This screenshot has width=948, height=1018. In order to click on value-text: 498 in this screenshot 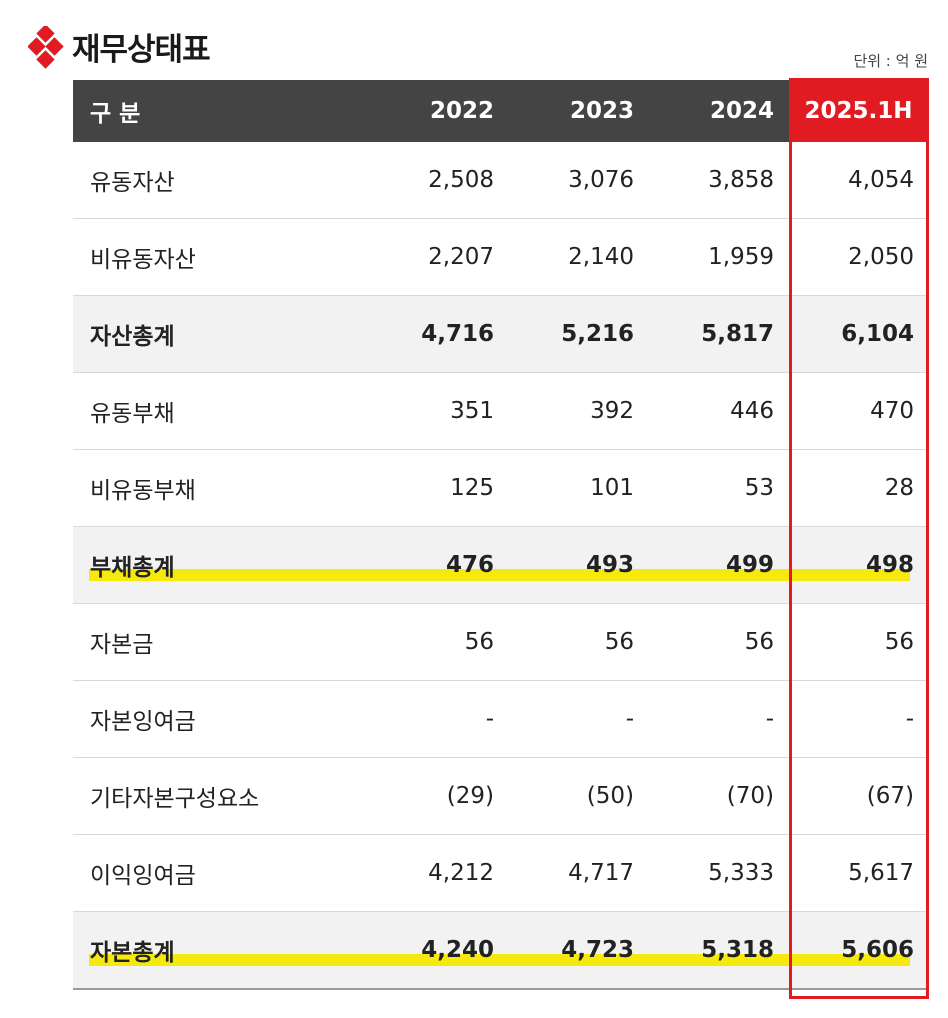, I will do `click(889, 565)`.